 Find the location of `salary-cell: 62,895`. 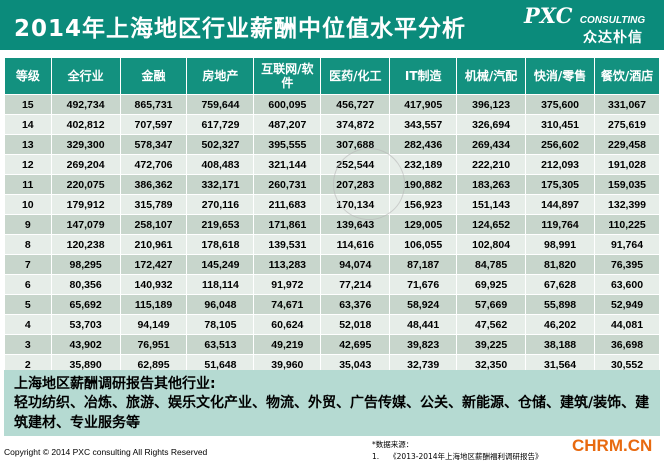

salary-cell: 62,895 is located at coordinates (153, 364).